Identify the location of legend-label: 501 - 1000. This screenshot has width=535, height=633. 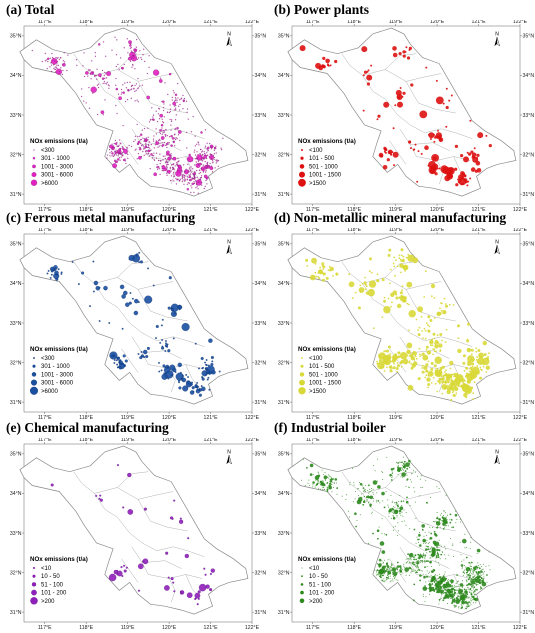
(323, 167).